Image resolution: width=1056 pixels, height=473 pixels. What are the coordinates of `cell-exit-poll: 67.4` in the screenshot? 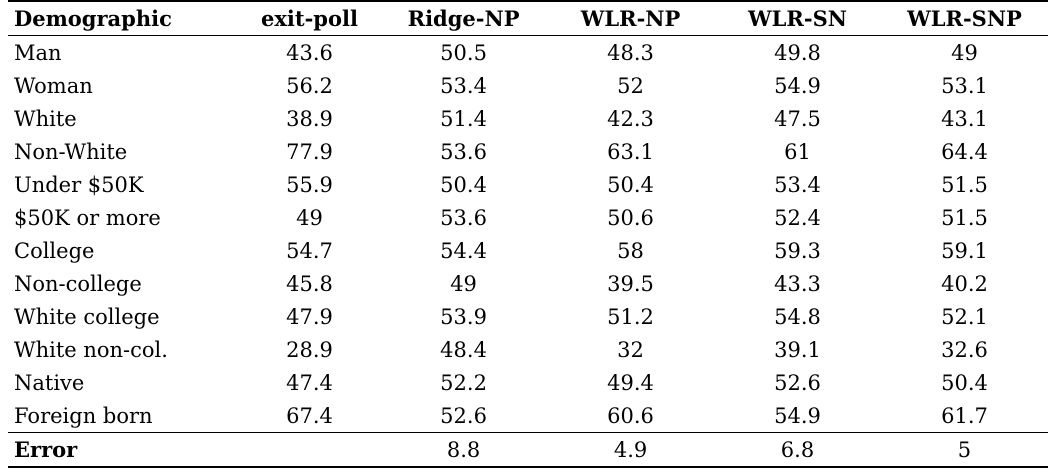 It's located at (309, 415).